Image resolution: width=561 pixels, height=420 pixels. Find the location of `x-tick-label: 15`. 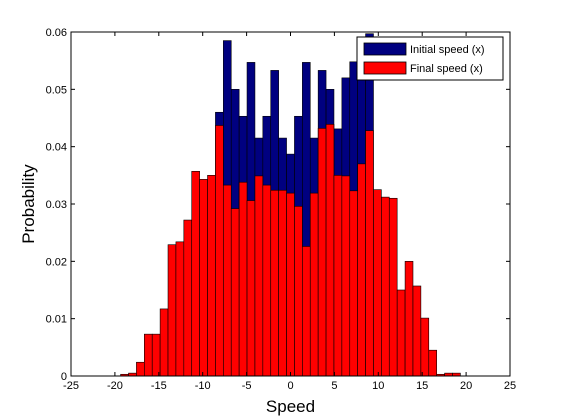

x-tick-label: 15 is located at coordinates (422, 386).